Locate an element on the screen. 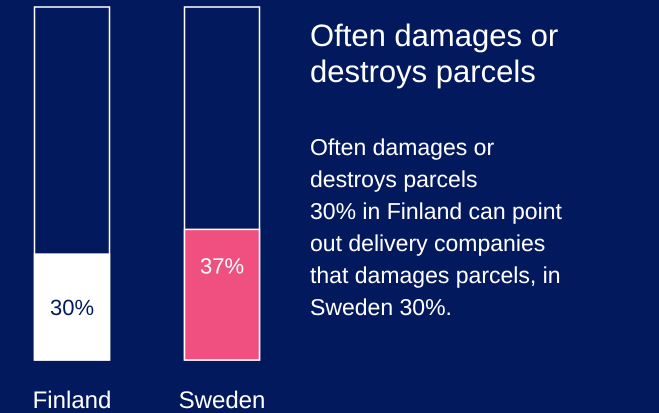 This screenshot has height=413, width=659. data-label: 30% is located at coordinates (72, 307).